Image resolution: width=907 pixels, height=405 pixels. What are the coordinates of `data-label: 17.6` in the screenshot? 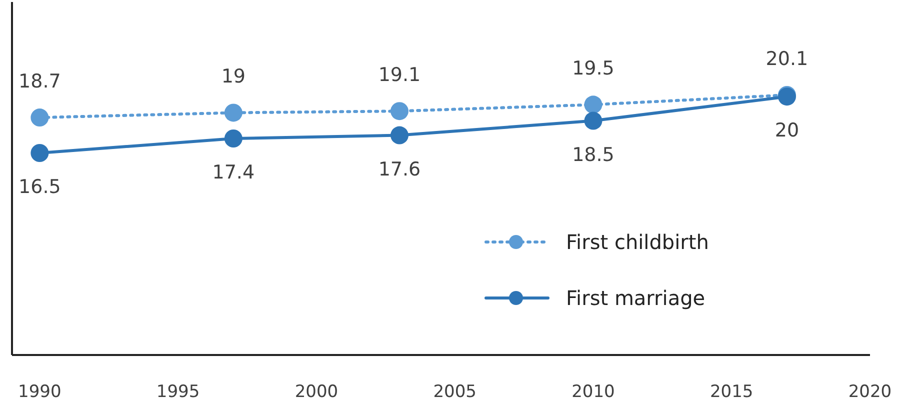 It's located at (399, 169).